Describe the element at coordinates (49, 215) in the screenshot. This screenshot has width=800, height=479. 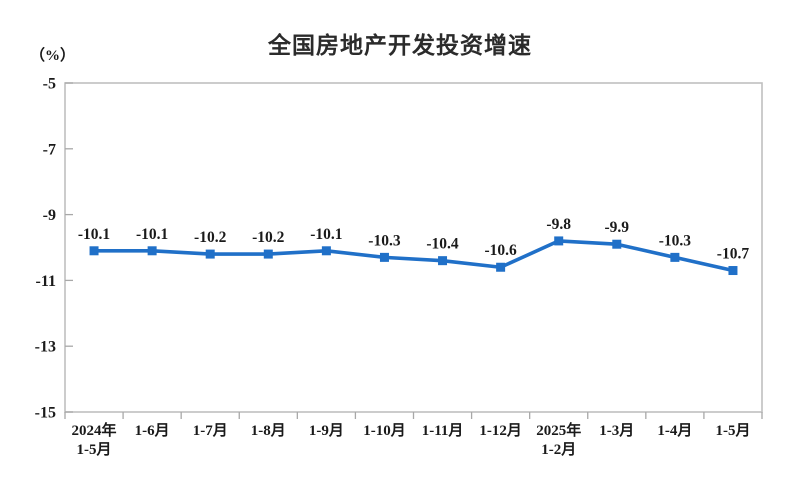
I see `y-axis-tick-label: -9` at that location.